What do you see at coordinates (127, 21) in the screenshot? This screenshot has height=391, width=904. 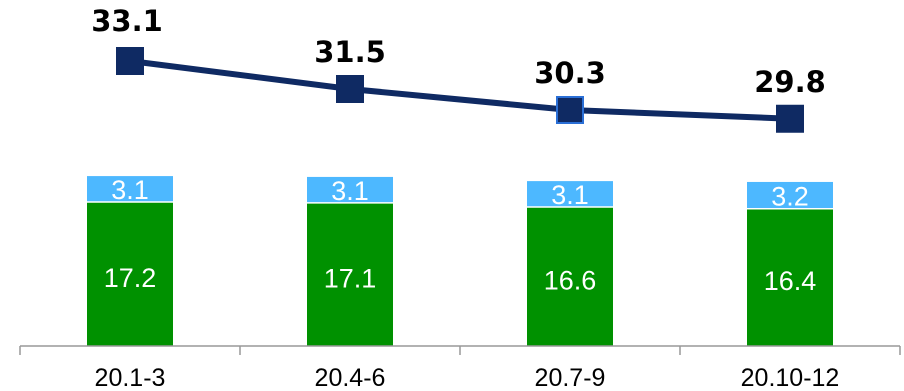 I see `line-point-label-1: 33.1` at bounding box center [127, 21].